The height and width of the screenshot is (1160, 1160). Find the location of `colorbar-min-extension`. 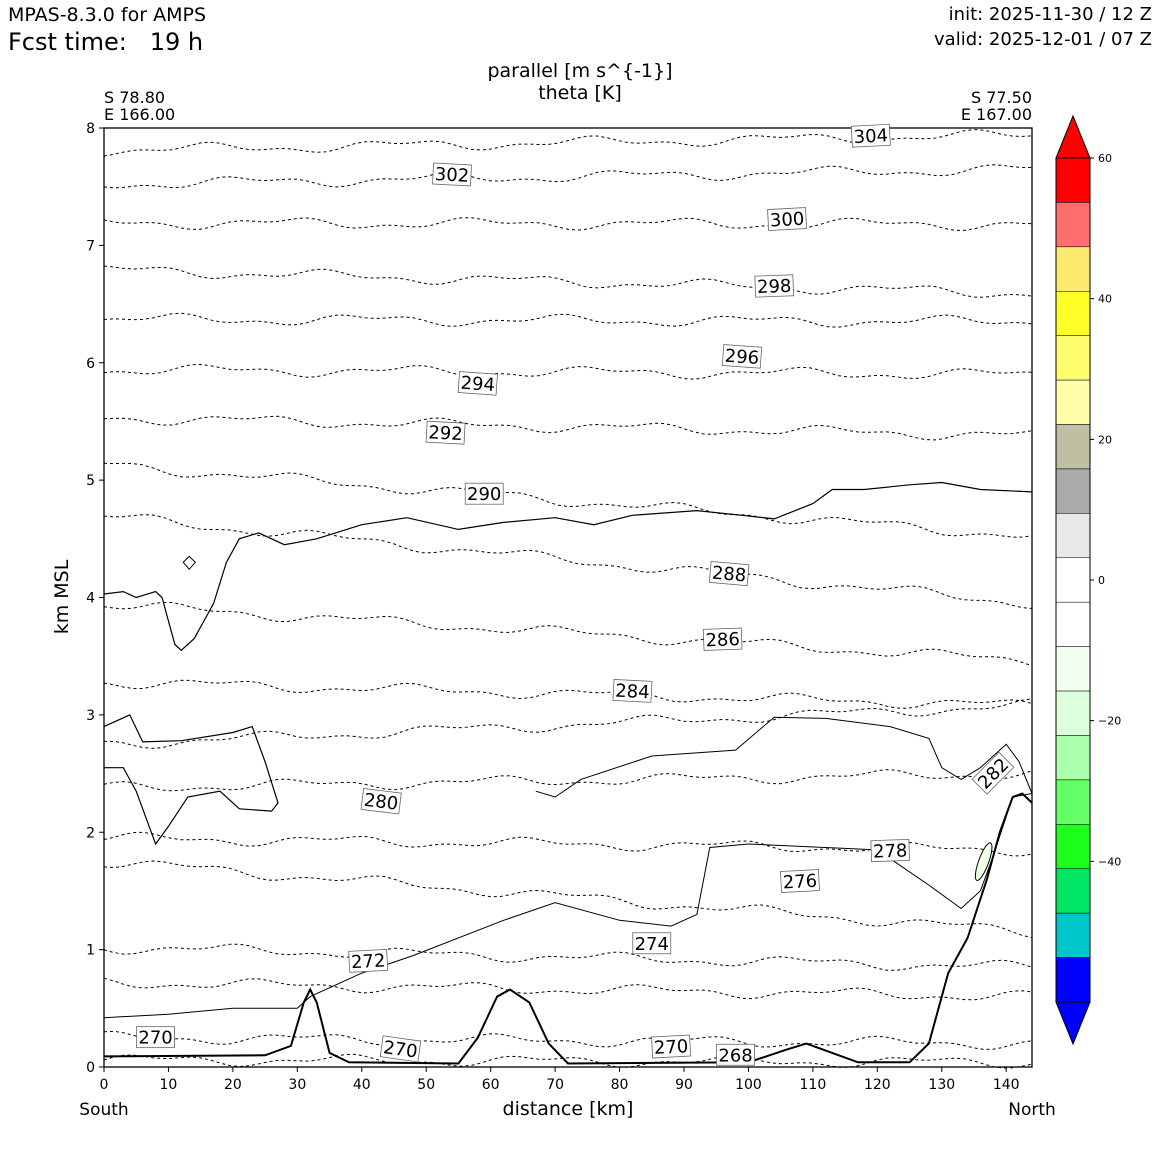

colorbar-min-extension is located at coordinates (1073, 1023).